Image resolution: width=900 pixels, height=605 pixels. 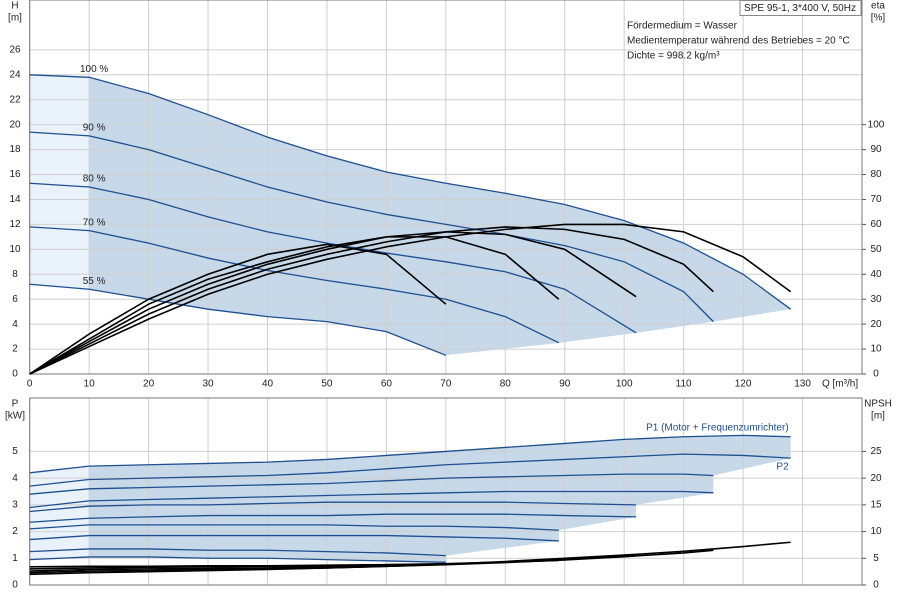 What do you see at coordinates (878, 6) in the screenshot?
I see `y2-axis-label: eta` at bounding box center [878, 6].